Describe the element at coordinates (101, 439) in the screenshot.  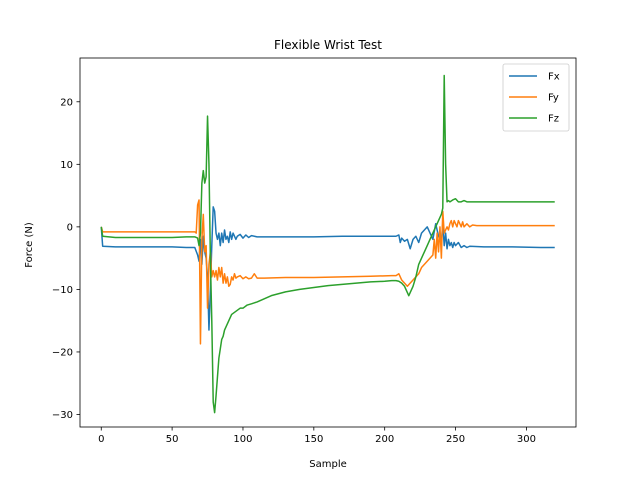
I see `x-tick-label: 0` at that location.